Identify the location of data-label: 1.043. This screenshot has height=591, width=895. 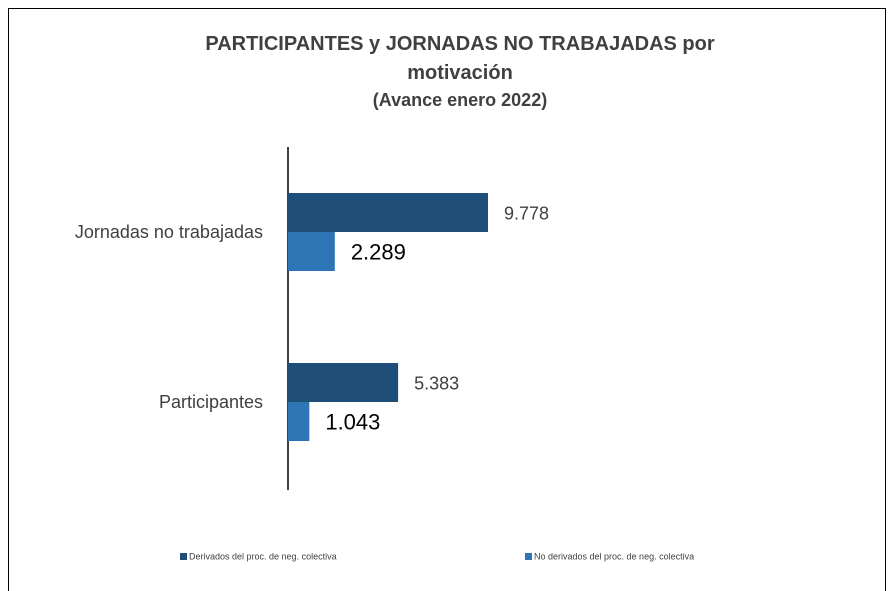
(352, 421).